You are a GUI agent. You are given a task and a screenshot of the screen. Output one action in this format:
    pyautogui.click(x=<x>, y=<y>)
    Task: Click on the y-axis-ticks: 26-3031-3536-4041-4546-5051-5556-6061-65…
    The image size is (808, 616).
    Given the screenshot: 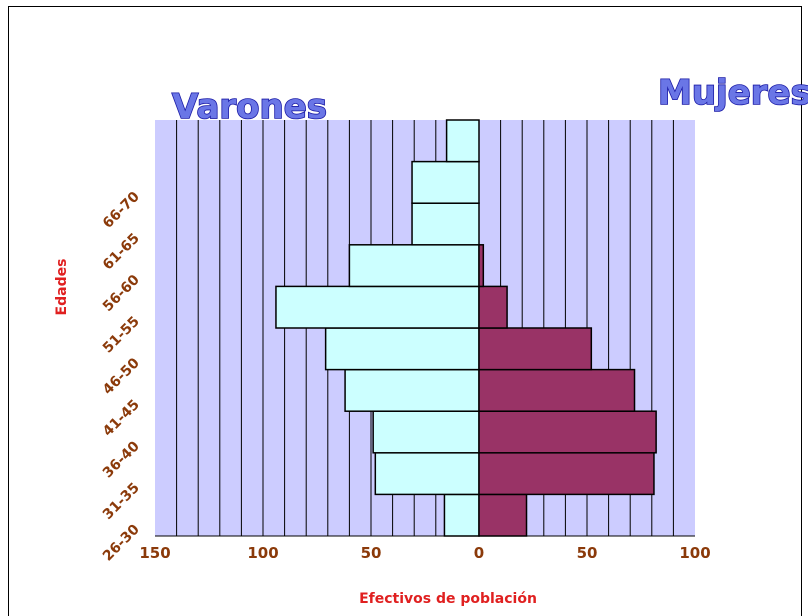 What is the action you would take?
    pyautogui.click(x=121, y=377)
    